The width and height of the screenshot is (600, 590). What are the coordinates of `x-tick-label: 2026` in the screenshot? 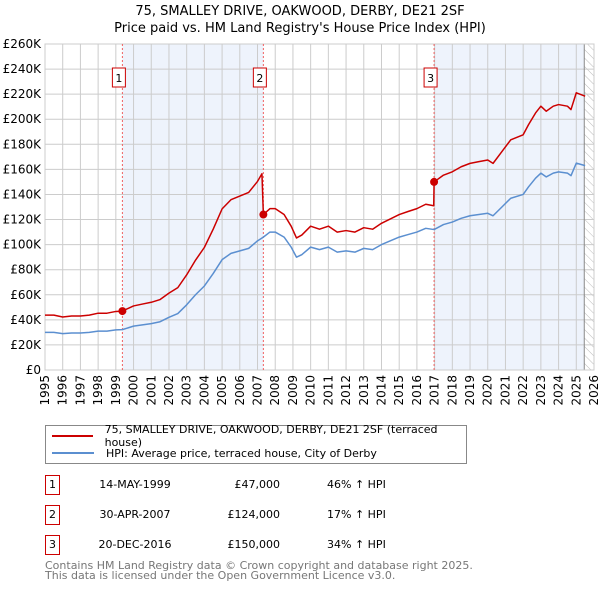 It's located at (593, 390).